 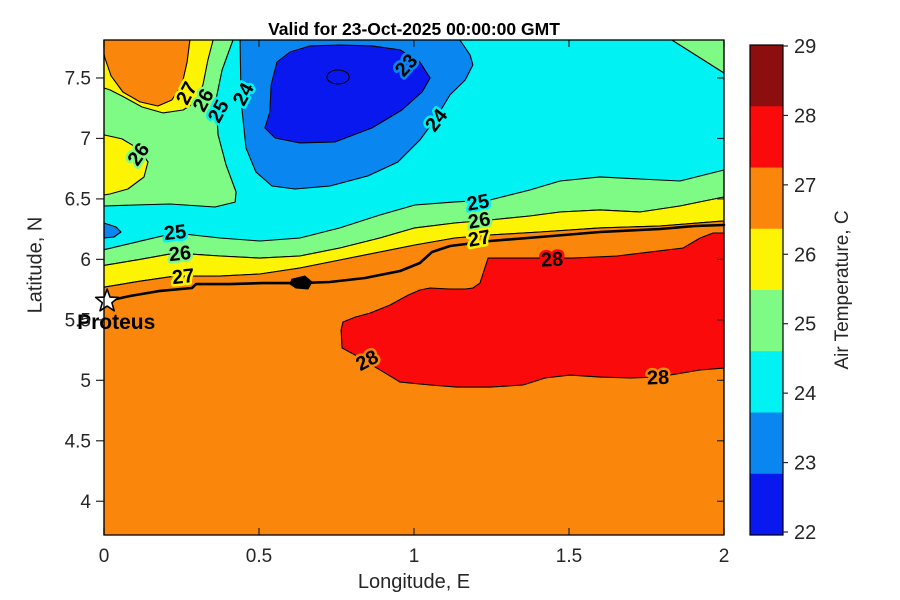 I want to click on colorbar-border, so click(x=766, y=290).